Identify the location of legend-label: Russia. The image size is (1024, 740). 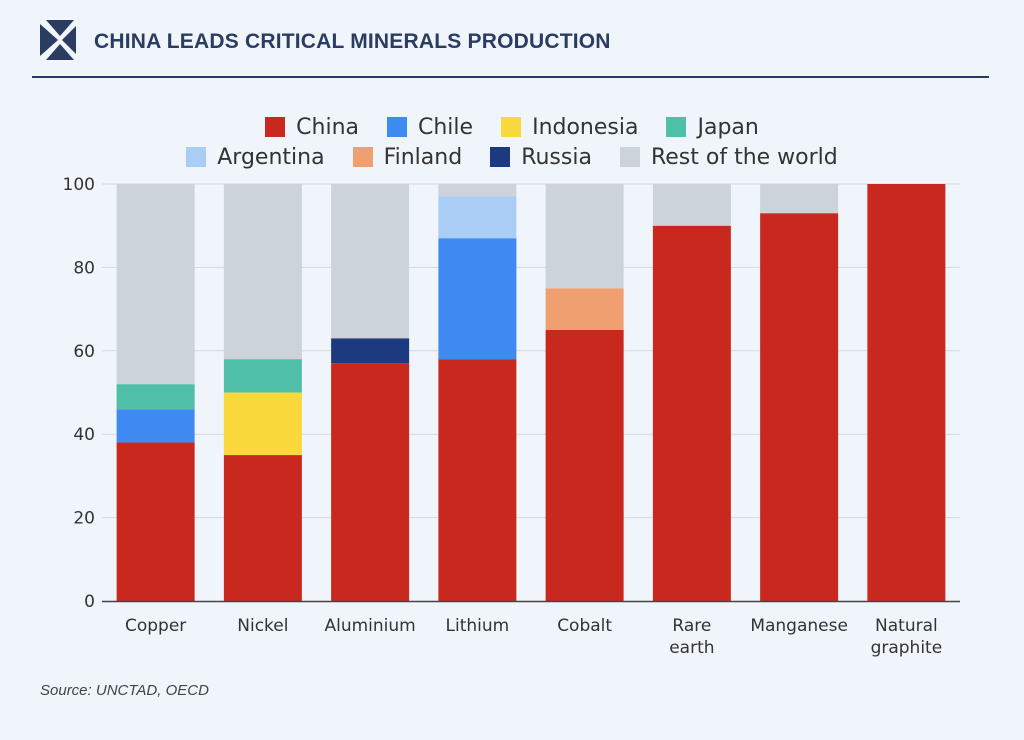
(556, 157).